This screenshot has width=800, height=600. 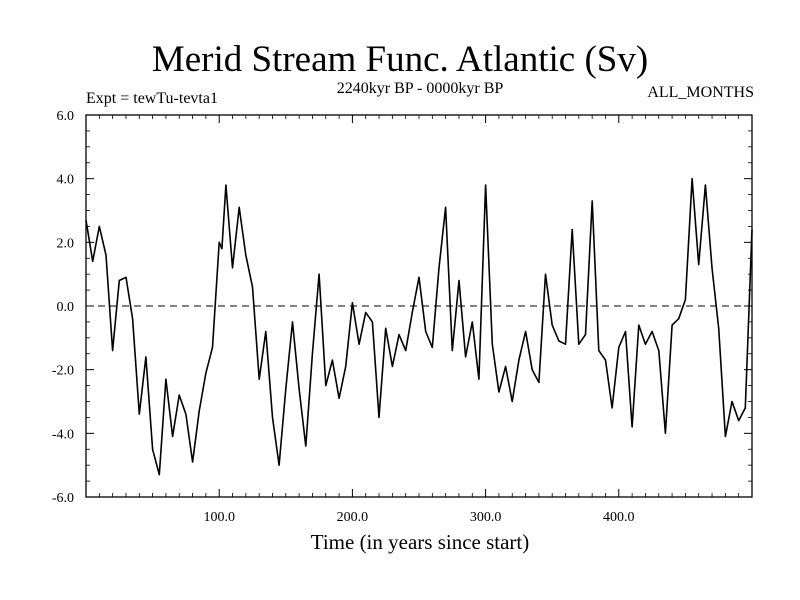 I want to click on y-tick-label: -4.0, so click(x=63, y=434).